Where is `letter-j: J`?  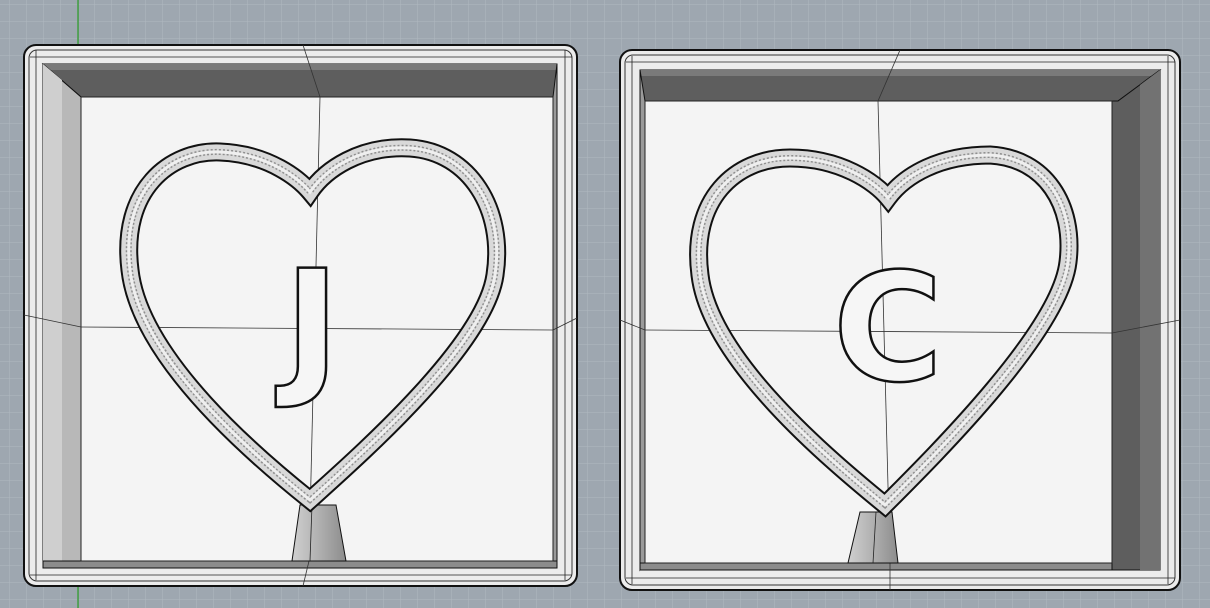
letter-j: J is located at coordinates (307, 326).